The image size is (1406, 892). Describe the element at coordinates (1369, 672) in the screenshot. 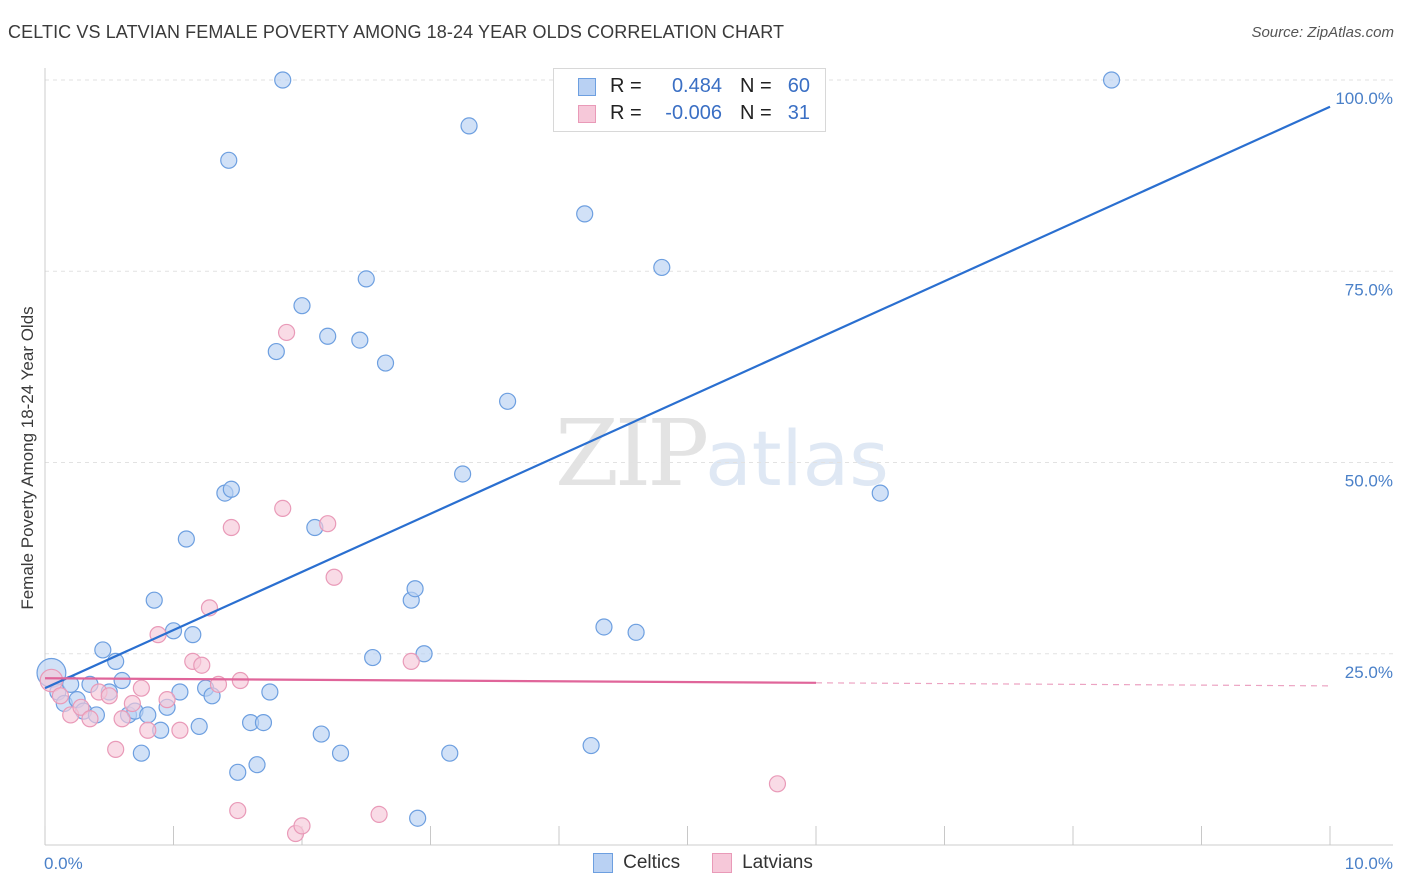

I see `y-tick-label: 25.0%` at that location.